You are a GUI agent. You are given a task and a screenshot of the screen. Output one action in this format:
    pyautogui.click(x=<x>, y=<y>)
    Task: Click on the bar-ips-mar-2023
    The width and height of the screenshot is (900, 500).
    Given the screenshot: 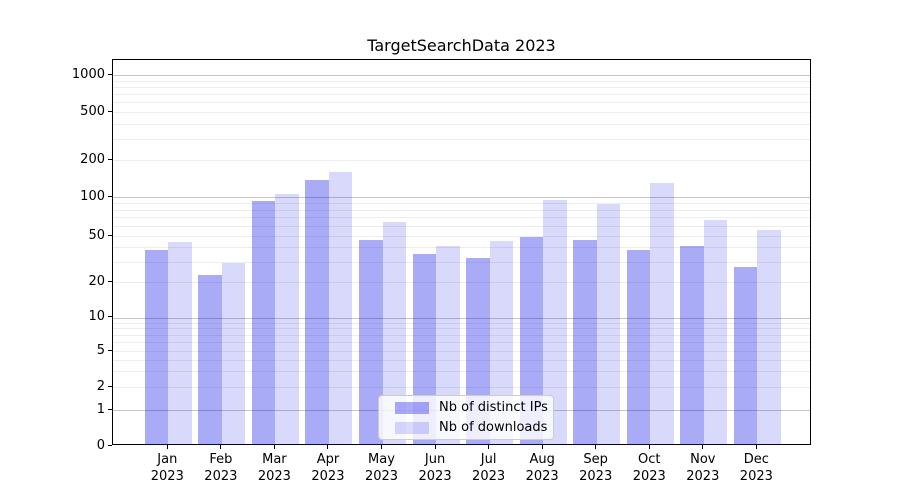 What is the action you would take?
    pyautogui.click(x=263, y=323)
    